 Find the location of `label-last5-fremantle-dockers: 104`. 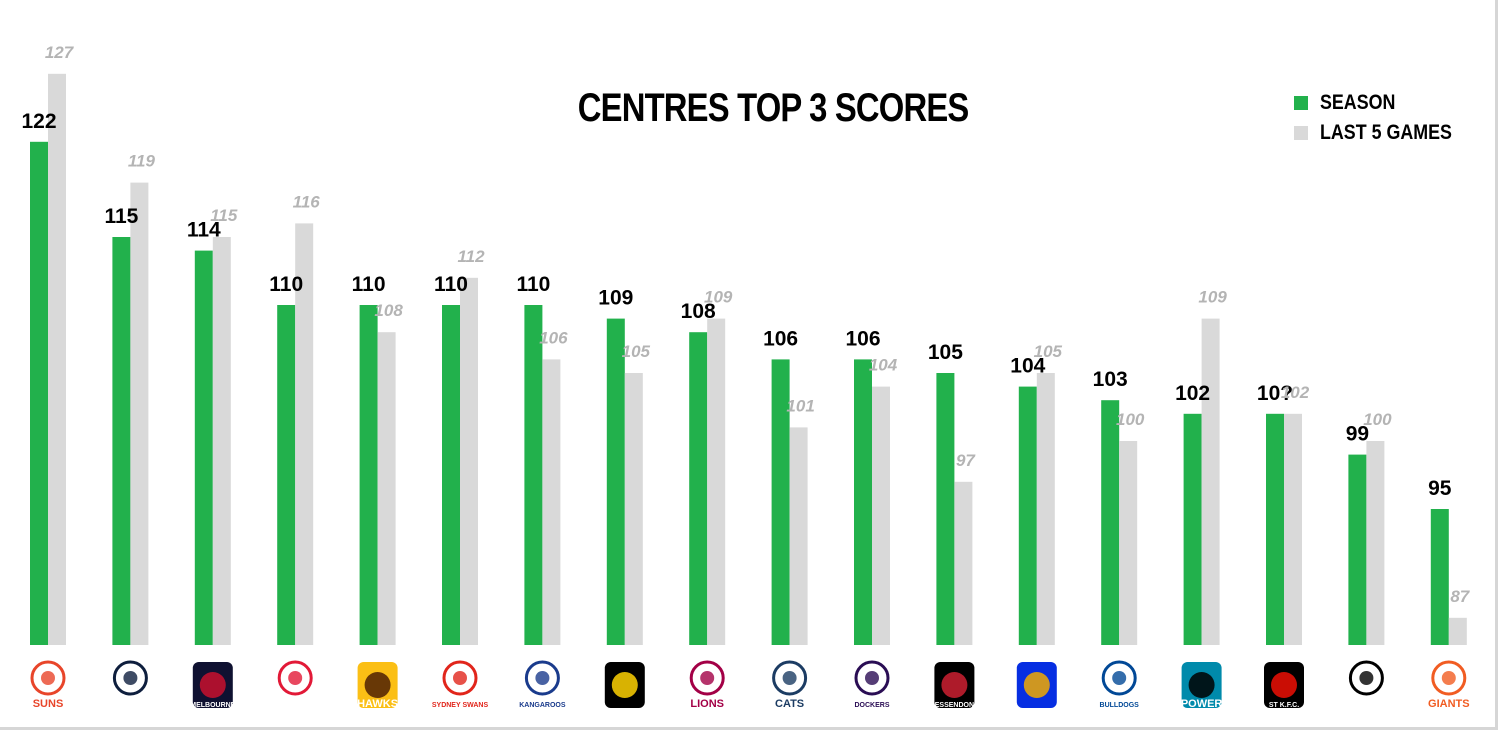

label-last5-fremantle-dockers: 104 is located at coordinates (883, 365).